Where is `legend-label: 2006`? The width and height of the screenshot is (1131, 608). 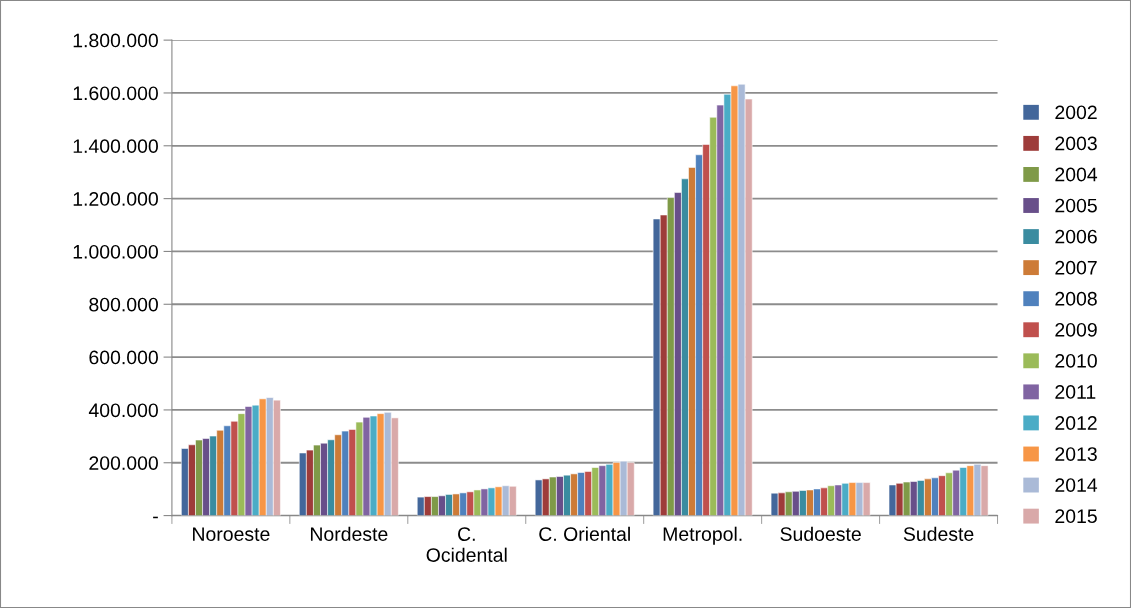 legend-label: 2006 is located at coordinates (1076, 236).